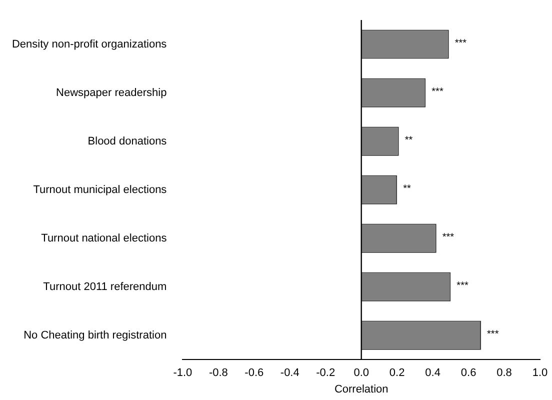  I want to click on x-tick-label: -0.8, so click(218, 373).